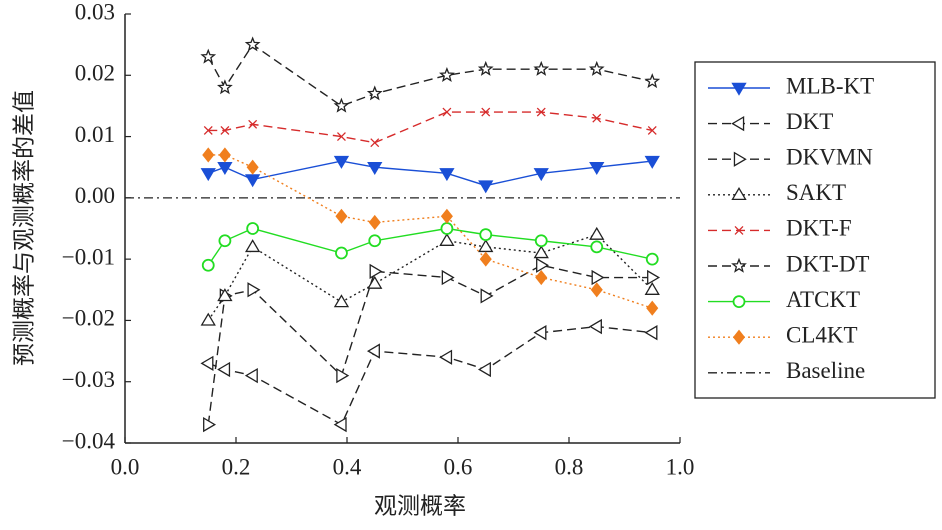 This screenshot has height=530, width=942. I want to click on y-tick-label: −0.02, so click(88, 318).